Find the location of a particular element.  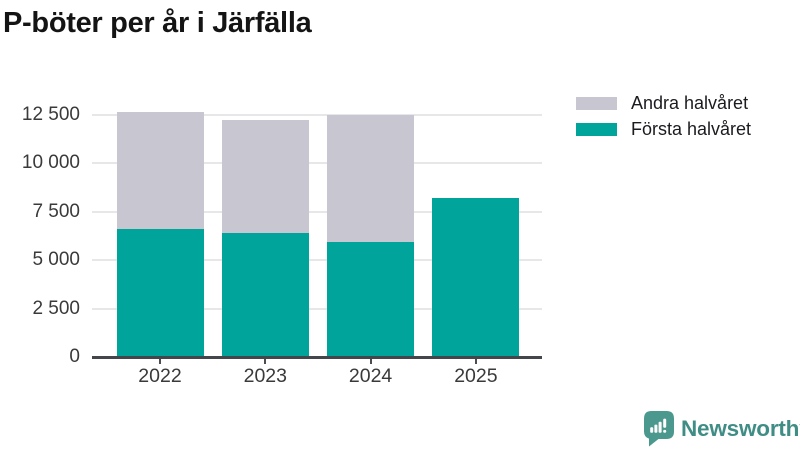

legend-label: Andra halvåret is located at coordinates (690, 102).